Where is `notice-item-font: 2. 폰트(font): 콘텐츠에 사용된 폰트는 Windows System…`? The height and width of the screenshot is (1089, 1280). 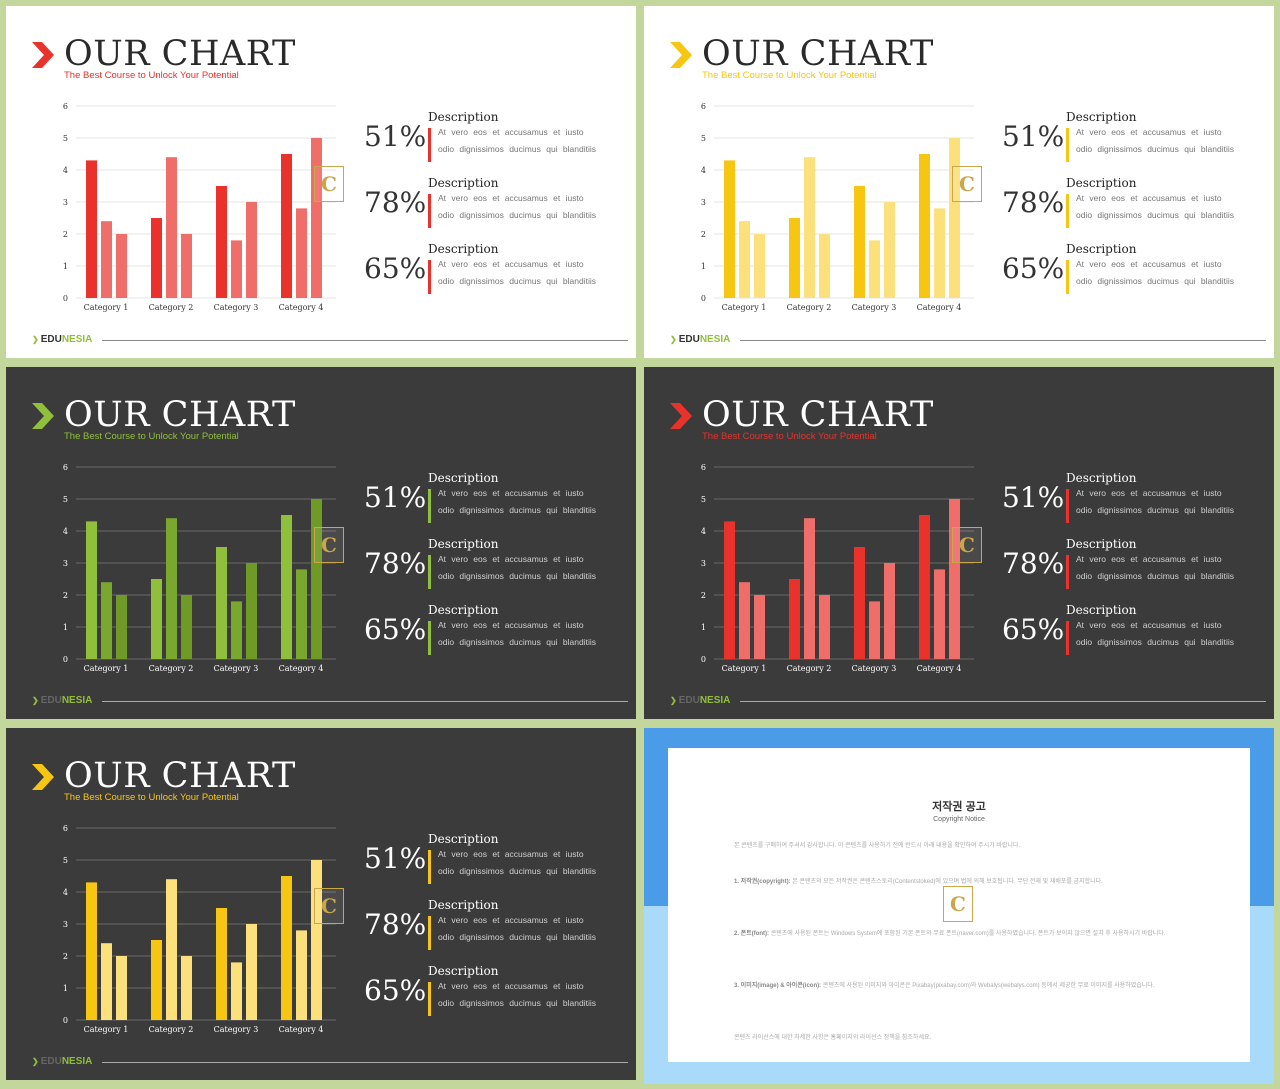 notice-item-font: 2. 폰트(font): 콘텐츠에 사용된 폰트는 Windows System… is located at coordinates (960, 934).